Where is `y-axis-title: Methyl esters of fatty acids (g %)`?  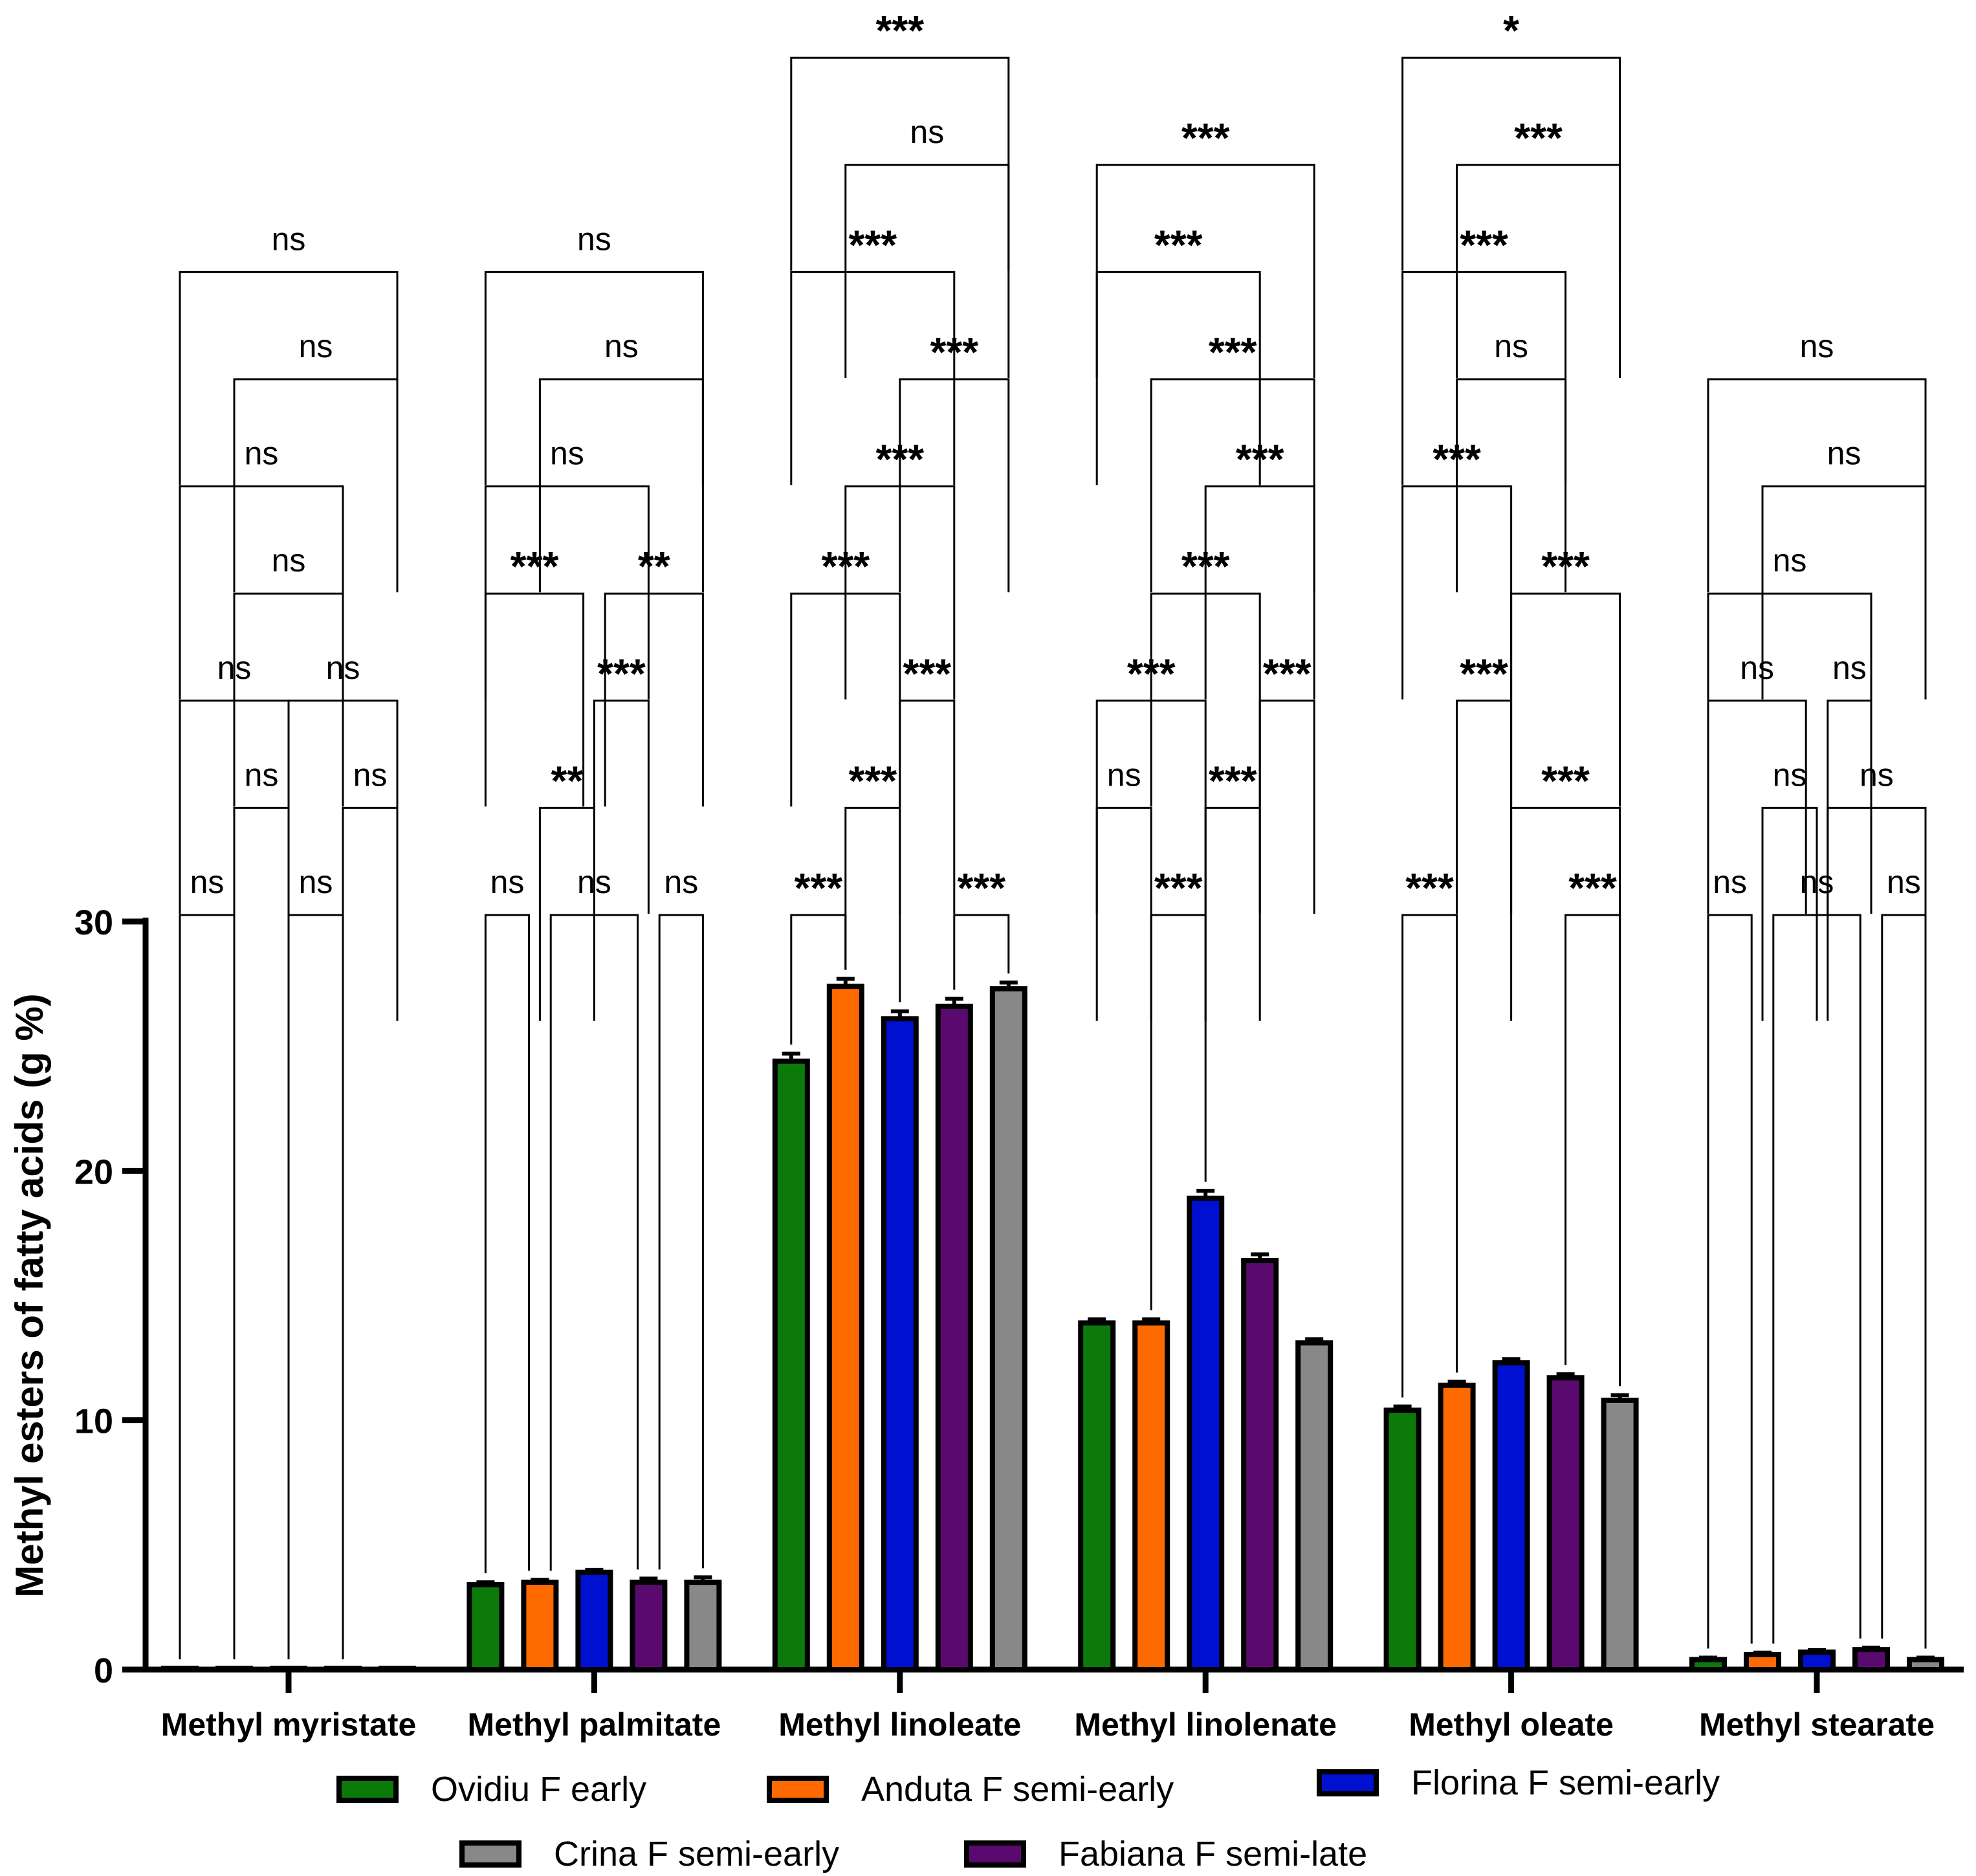 y-axis-title: Methyl esters of fatty acids (g %) is located at coordinates (29, 1295).